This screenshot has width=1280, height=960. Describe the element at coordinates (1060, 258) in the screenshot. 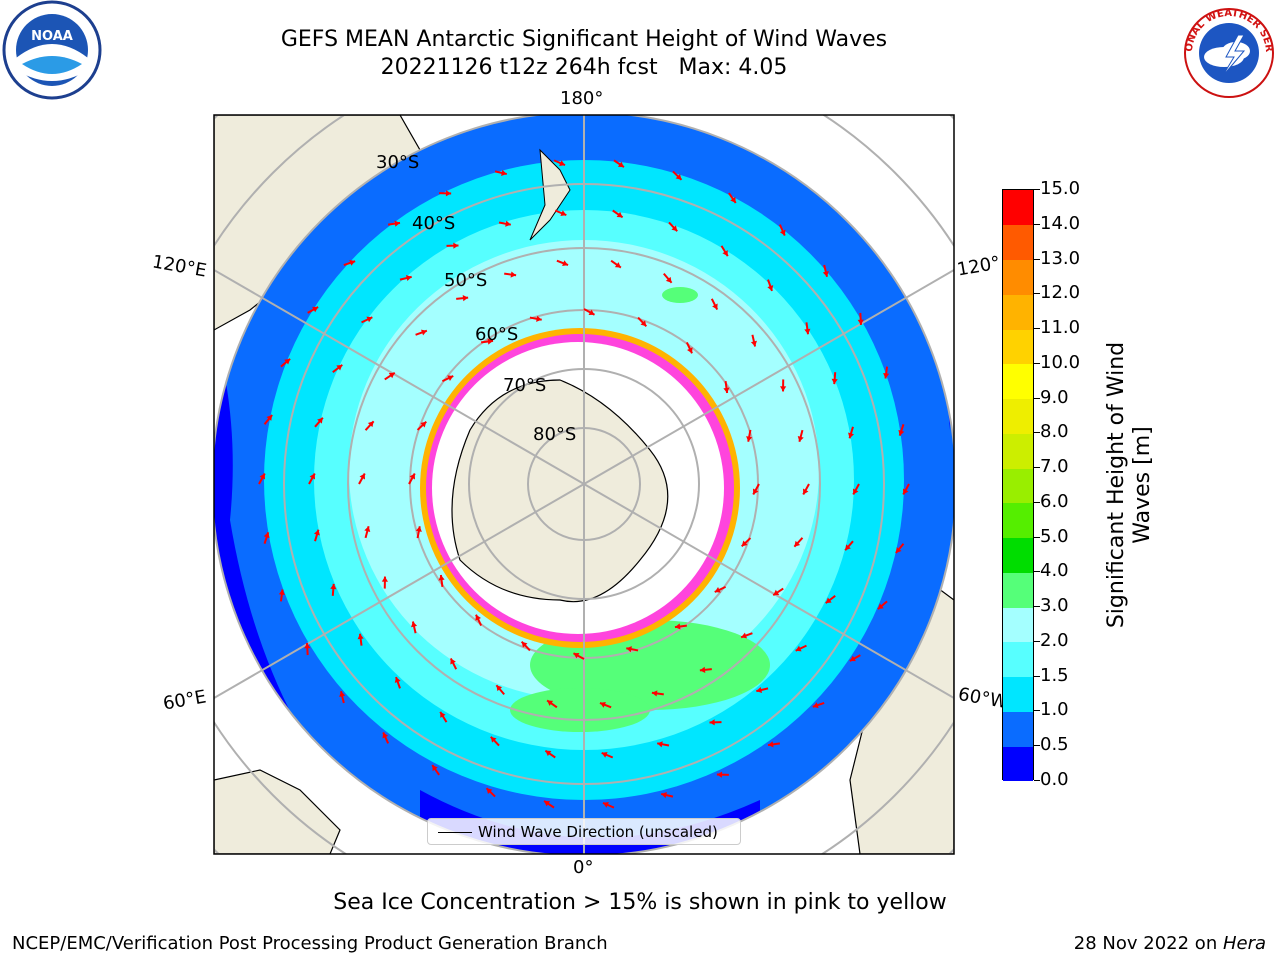

I see `colorbar-tick-label: 13.0` at that location.